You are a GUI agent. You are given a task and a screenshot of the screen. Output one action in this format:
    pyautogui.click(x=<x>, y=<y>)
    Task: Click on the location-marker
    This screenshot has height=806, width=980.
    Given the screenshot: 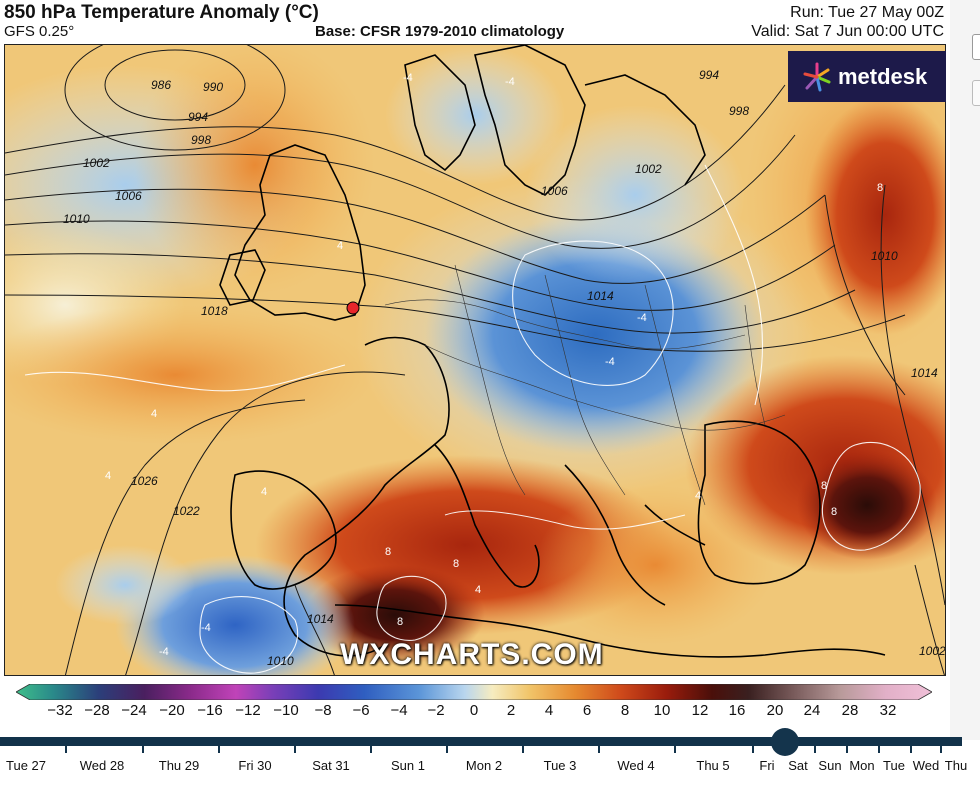 What is the action you would take?
    pyautogui.click(x=353, y=308)
    